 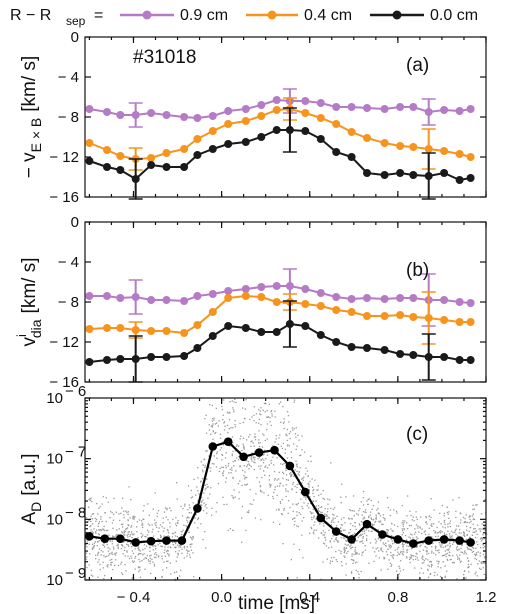 I want to click on y-label-sup: i, so click(x=21, y=335).